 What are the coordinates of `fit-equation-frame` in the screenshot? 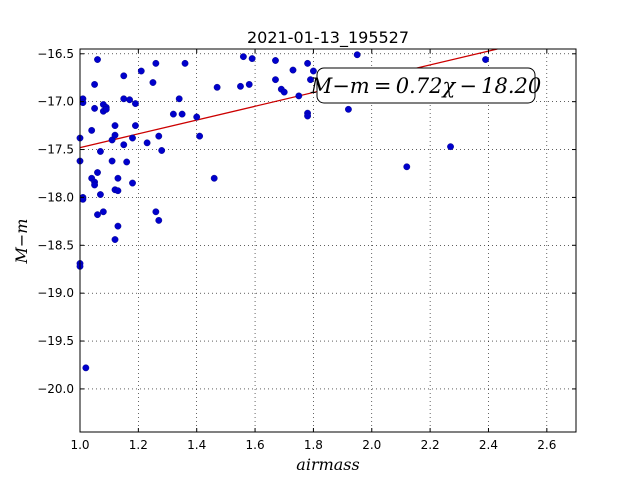 It's located at (426, 85).